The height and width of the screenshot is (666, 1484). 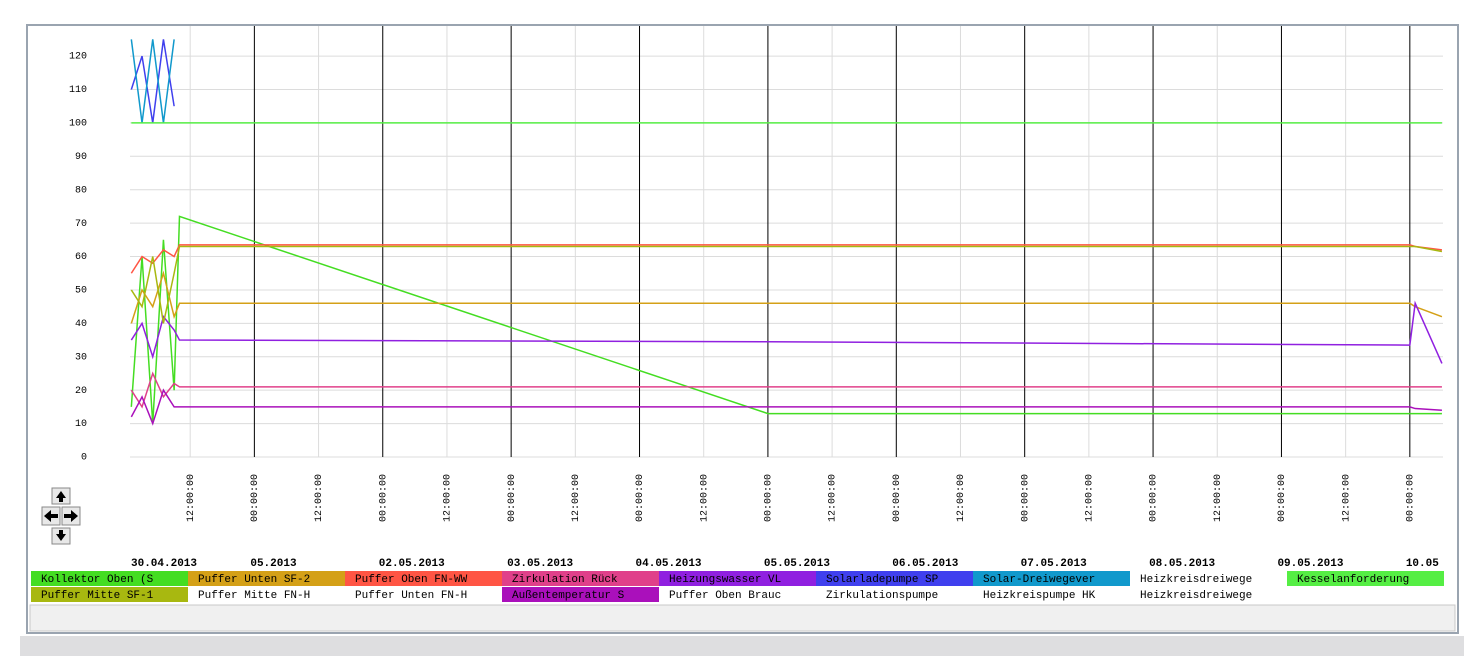 I want to click on legend-label: Puffer Oben Brauc, so click(x=725, y=596).